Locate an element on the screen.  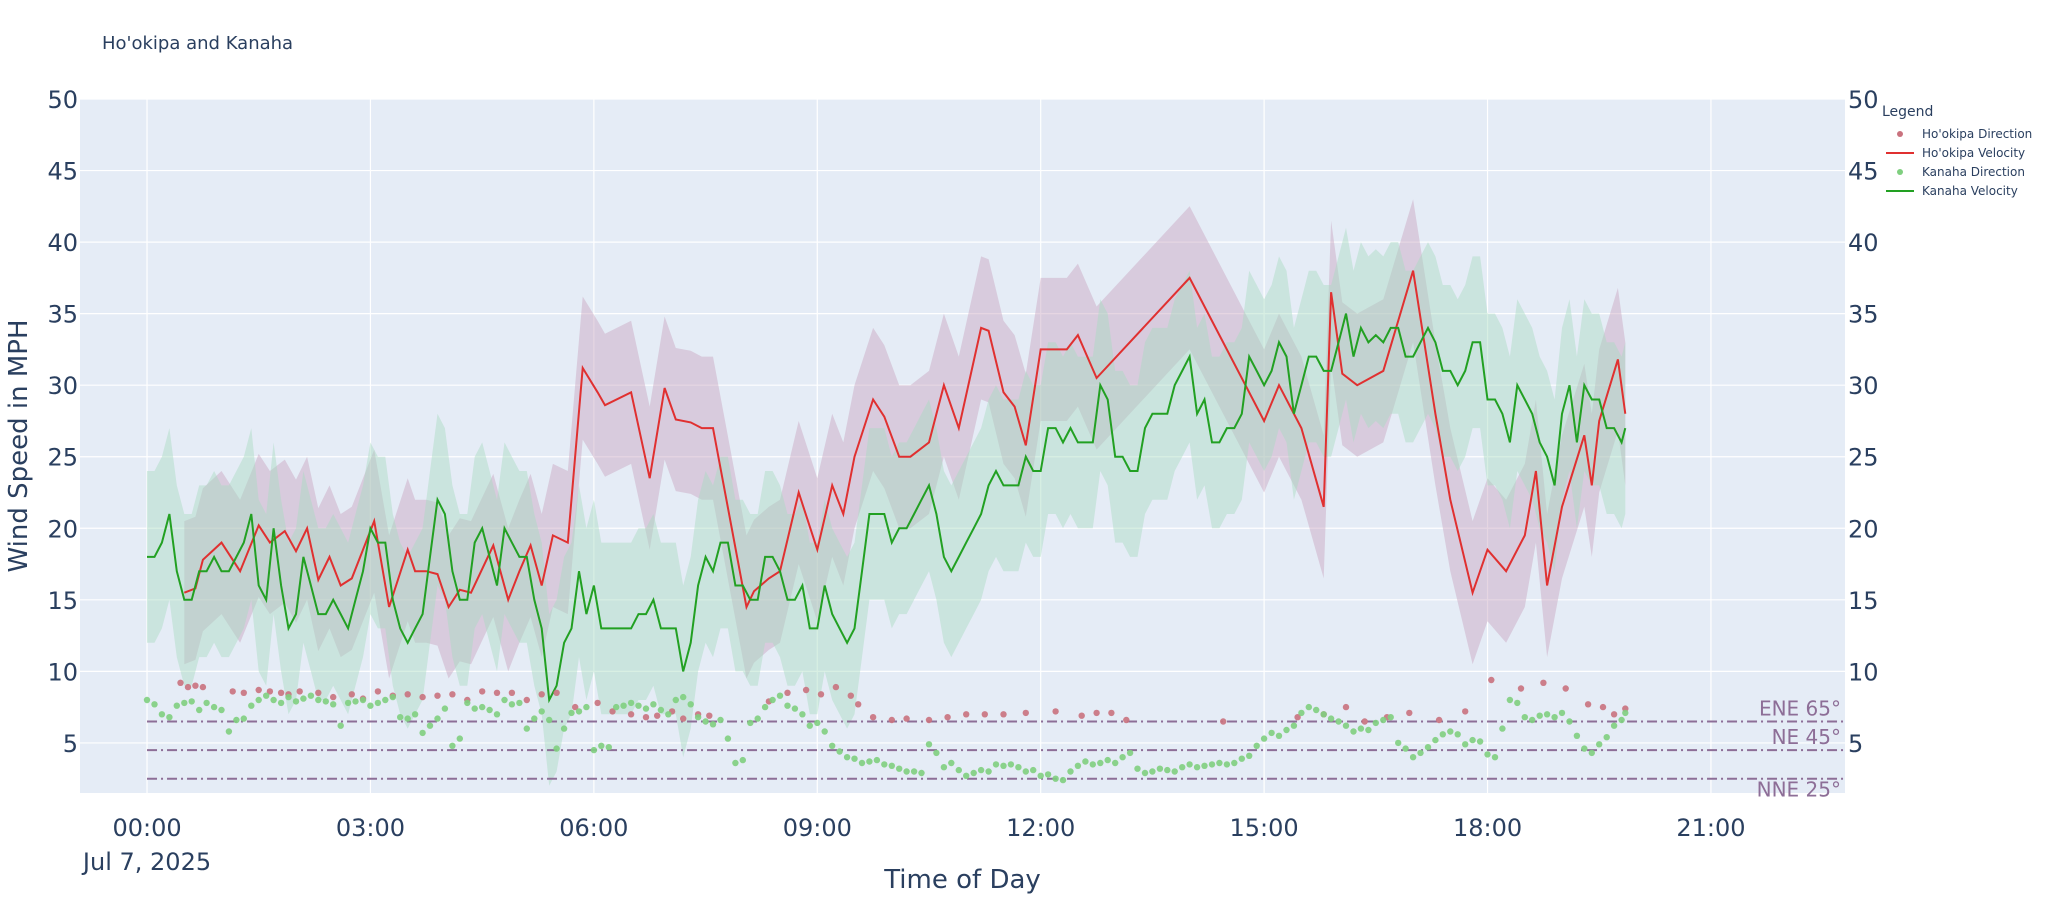
legend-item: Ho'okipa Direction is located at coordinates (1957, 133).